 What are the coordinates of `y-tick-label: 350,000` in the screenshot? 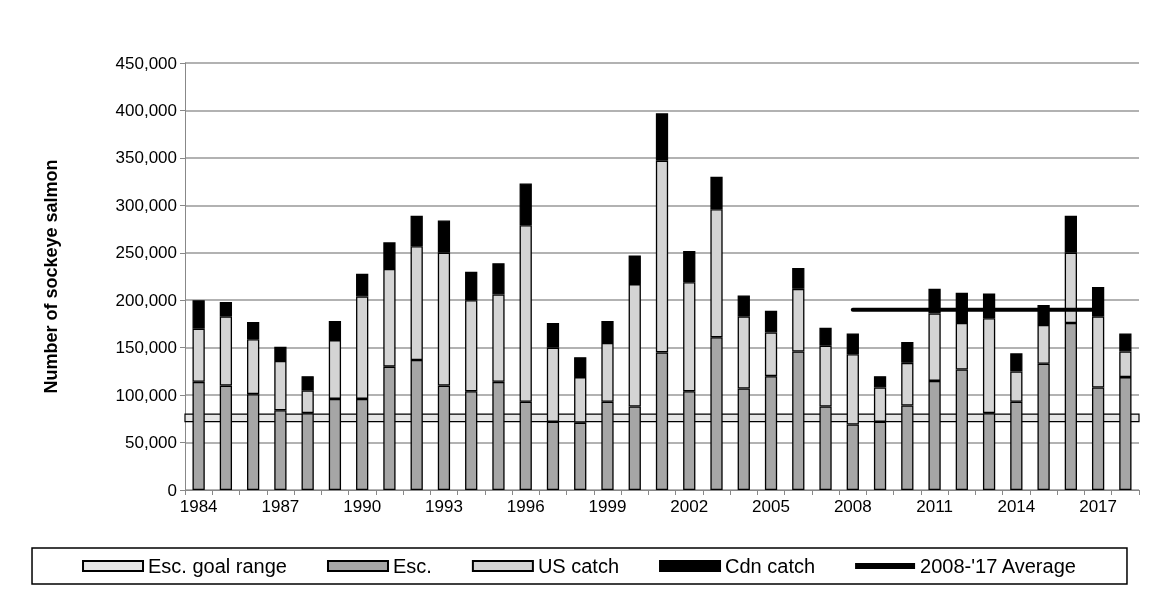 It's located at (146, 158).